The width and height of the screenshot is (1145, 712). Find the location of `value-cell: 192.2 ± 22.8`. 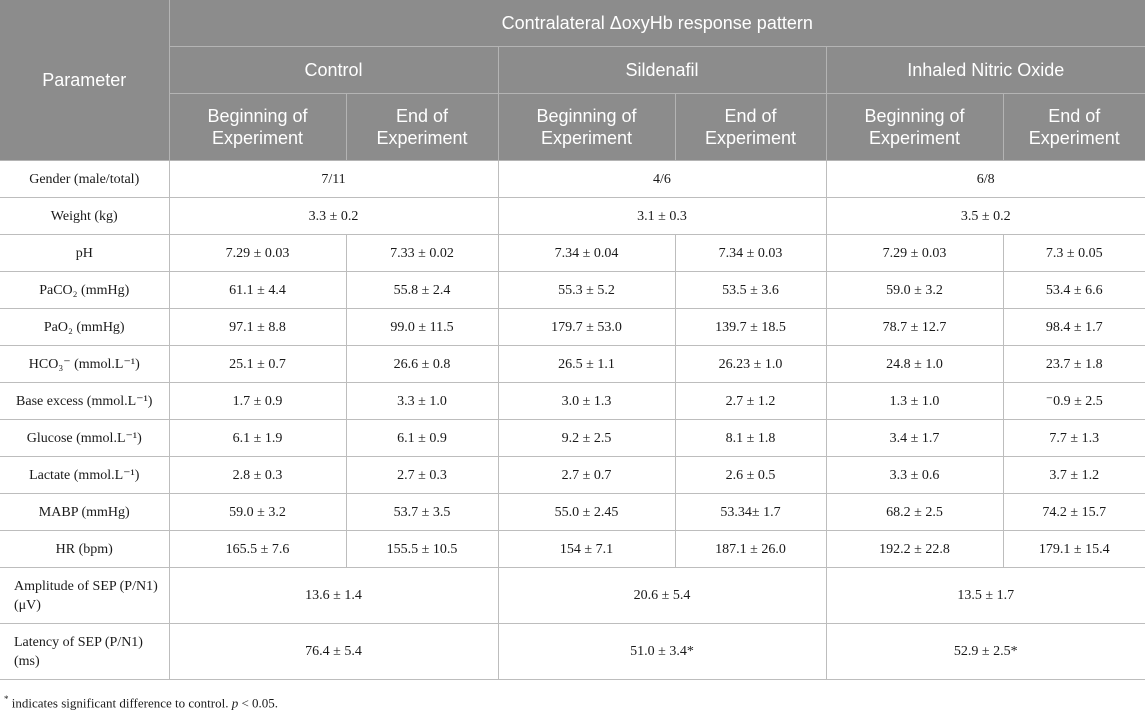

value-cell: 192.2 ± 22.8 is located at coordinates (914, 549).